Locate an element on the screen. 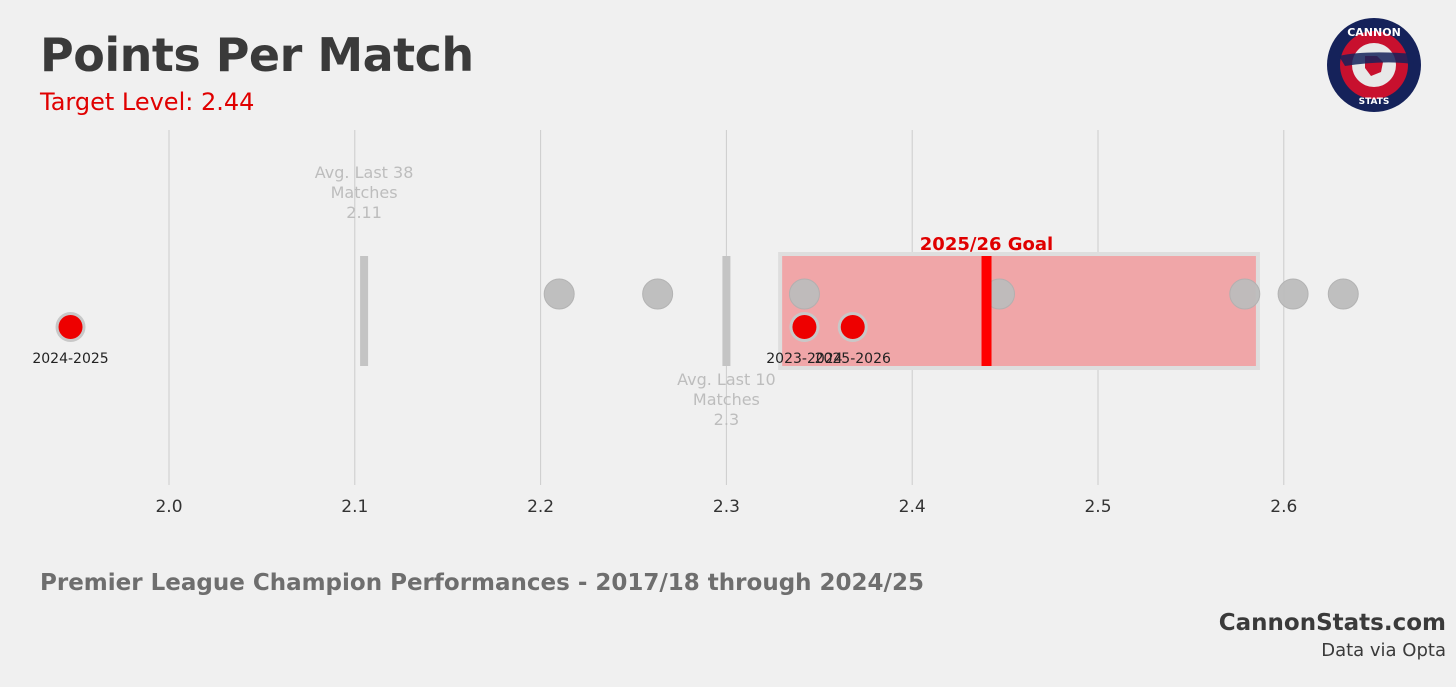  logo-top-text: CANNON is located at coordinates (1374, 32).